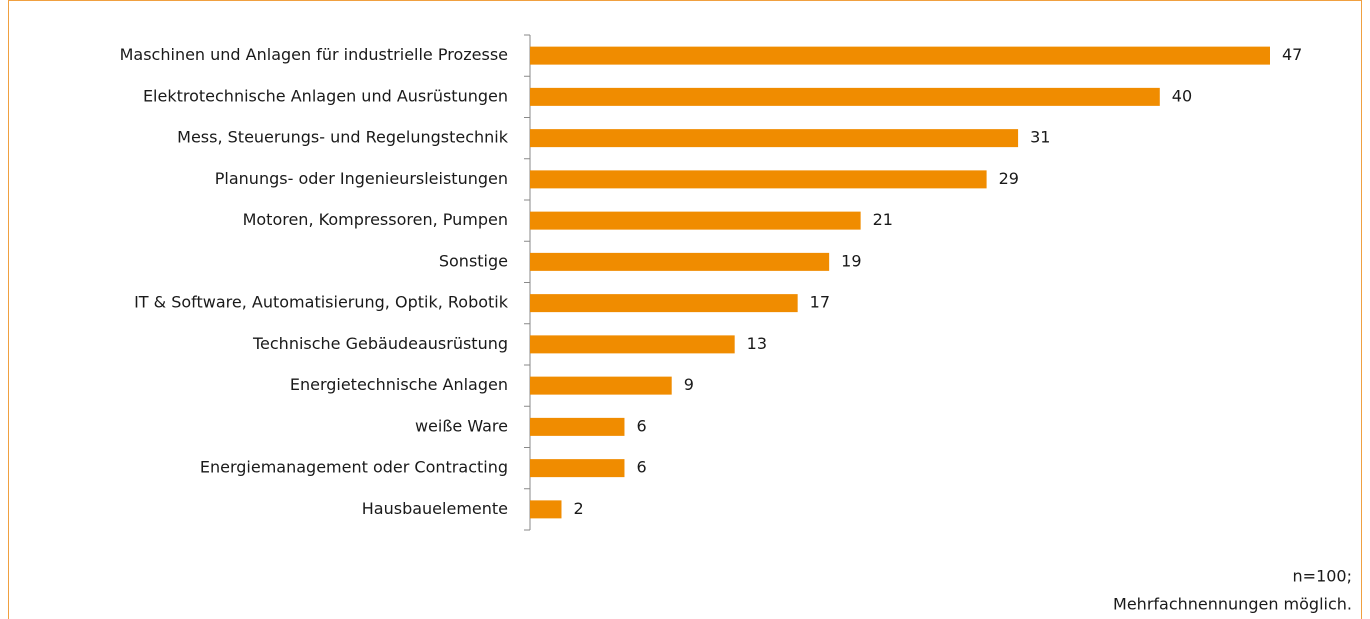 The height and width of the screenshot is (619, 1370). What do you see at coordinates (1009, 178) in the screenshot?
I see `value-label: 29` at bounding box center [1009, 178].